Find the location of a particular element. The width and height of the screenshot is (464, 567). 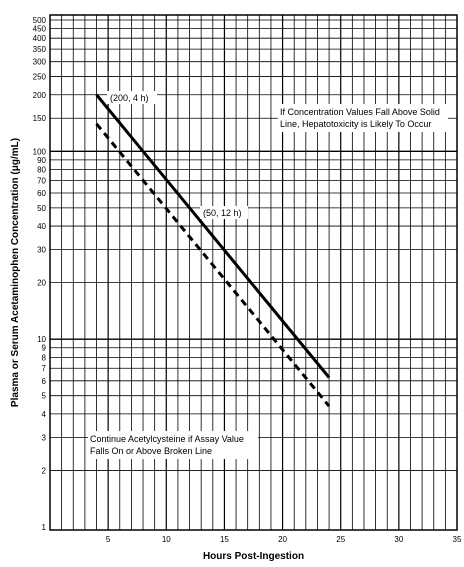

x-tick-label: 5 is located at coordinates (108, 539).